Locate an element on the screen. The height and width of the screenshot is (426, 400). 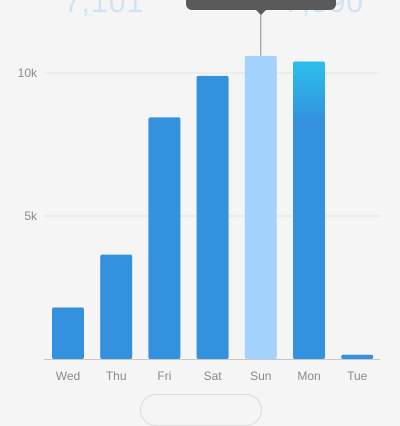
bar-thu is located at coordinates (116, 306).